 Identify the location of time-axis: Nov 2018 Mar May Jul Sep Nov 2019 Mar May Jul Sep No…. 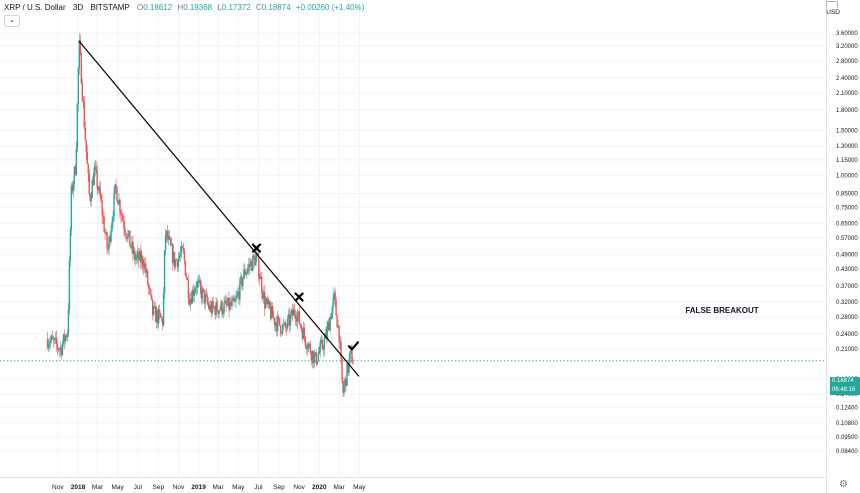
(413, 484).